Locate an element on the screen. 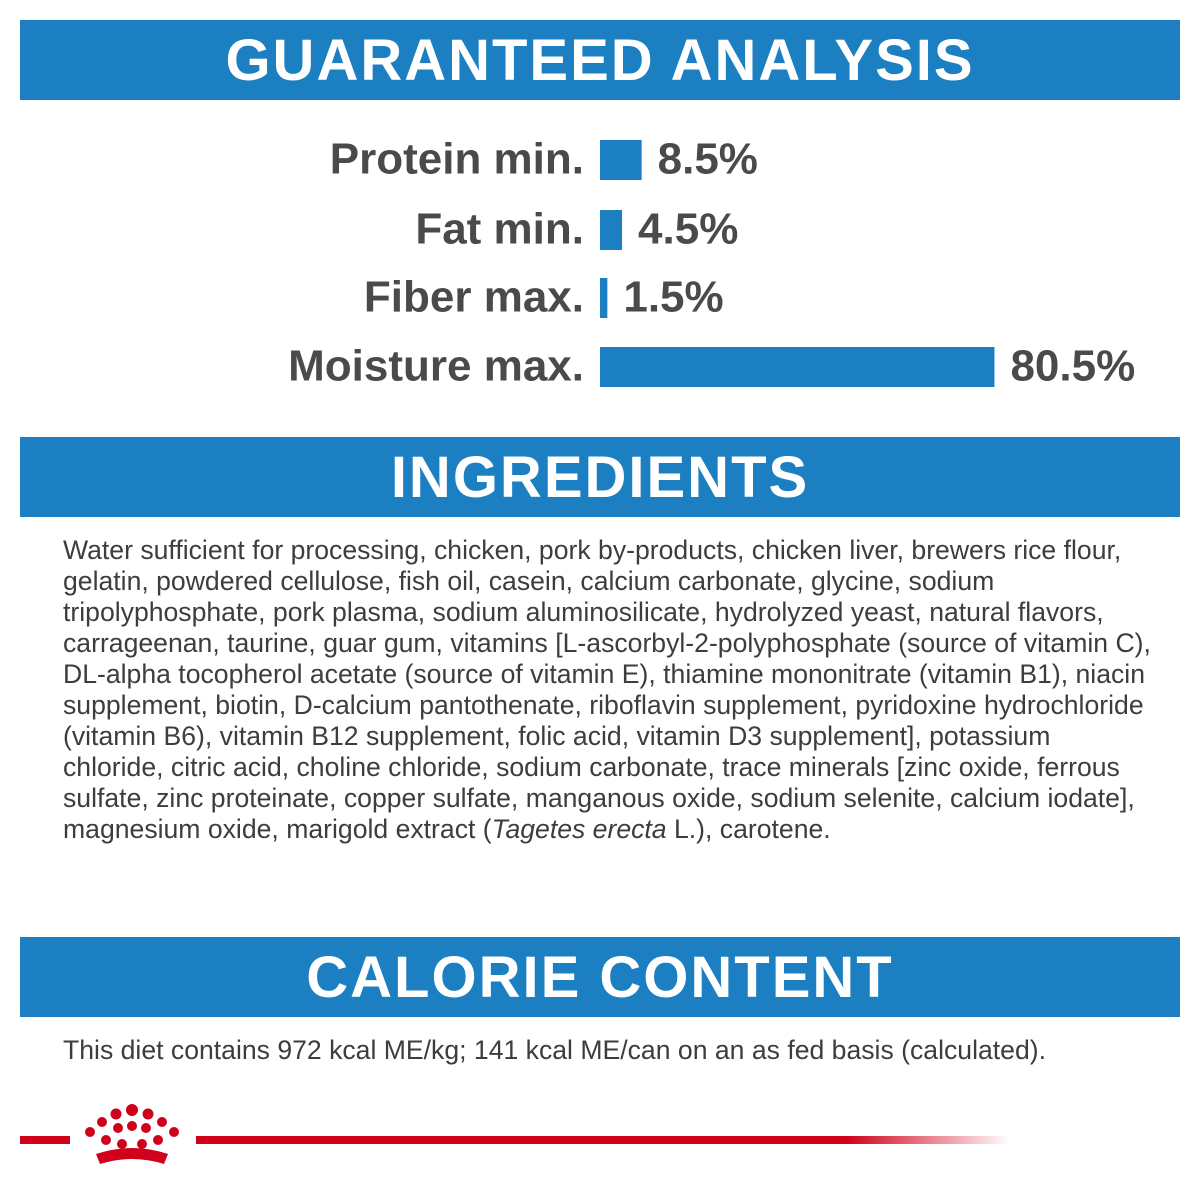  category-label: Fat min. is located at coordinates (499, 229).